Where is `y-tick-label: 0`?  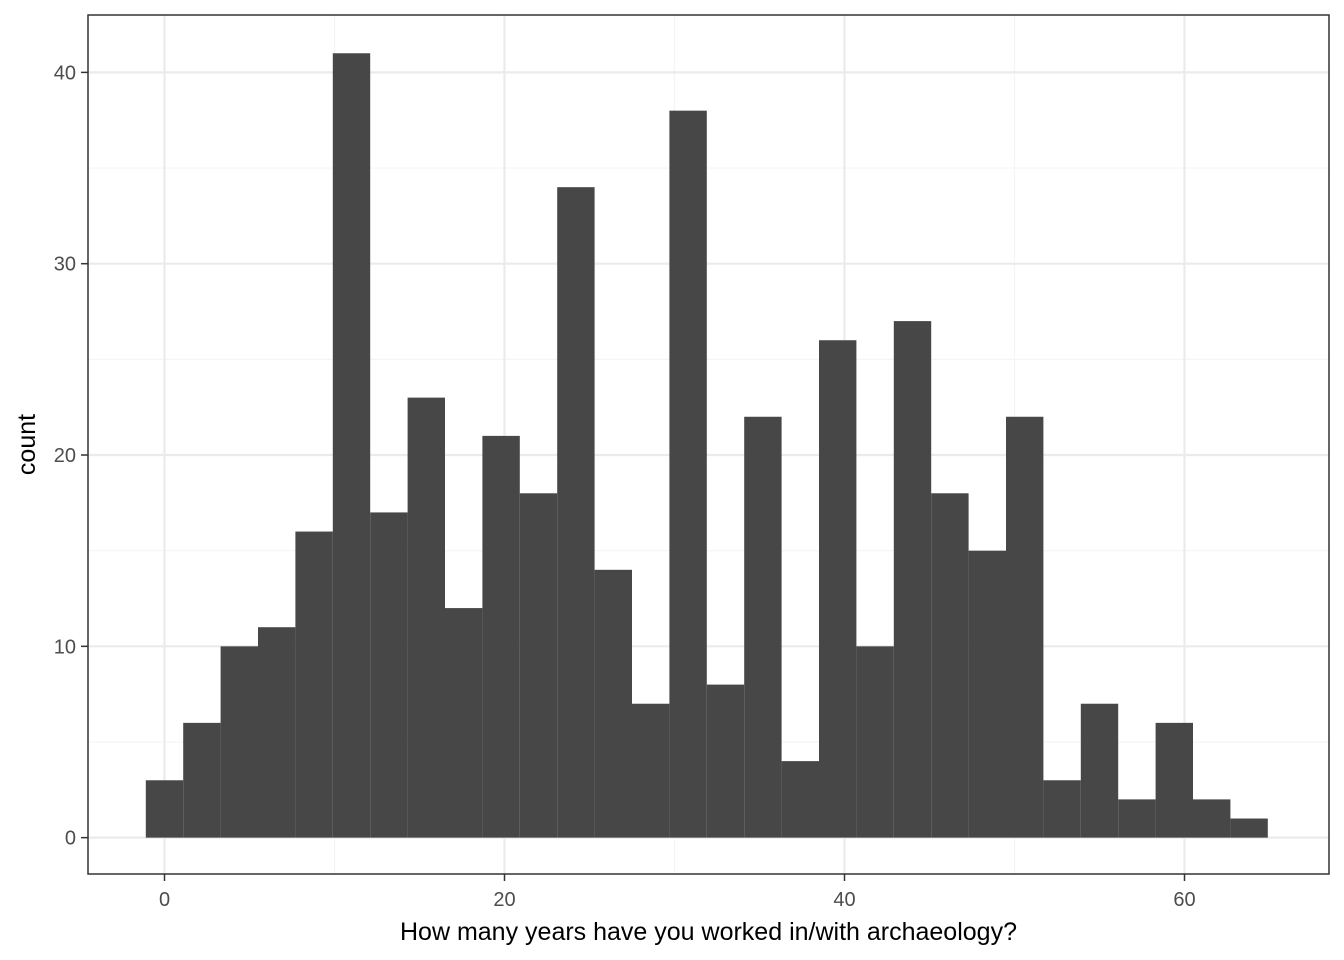 y-tick-label: 0 is located at coordinates (70, 839).